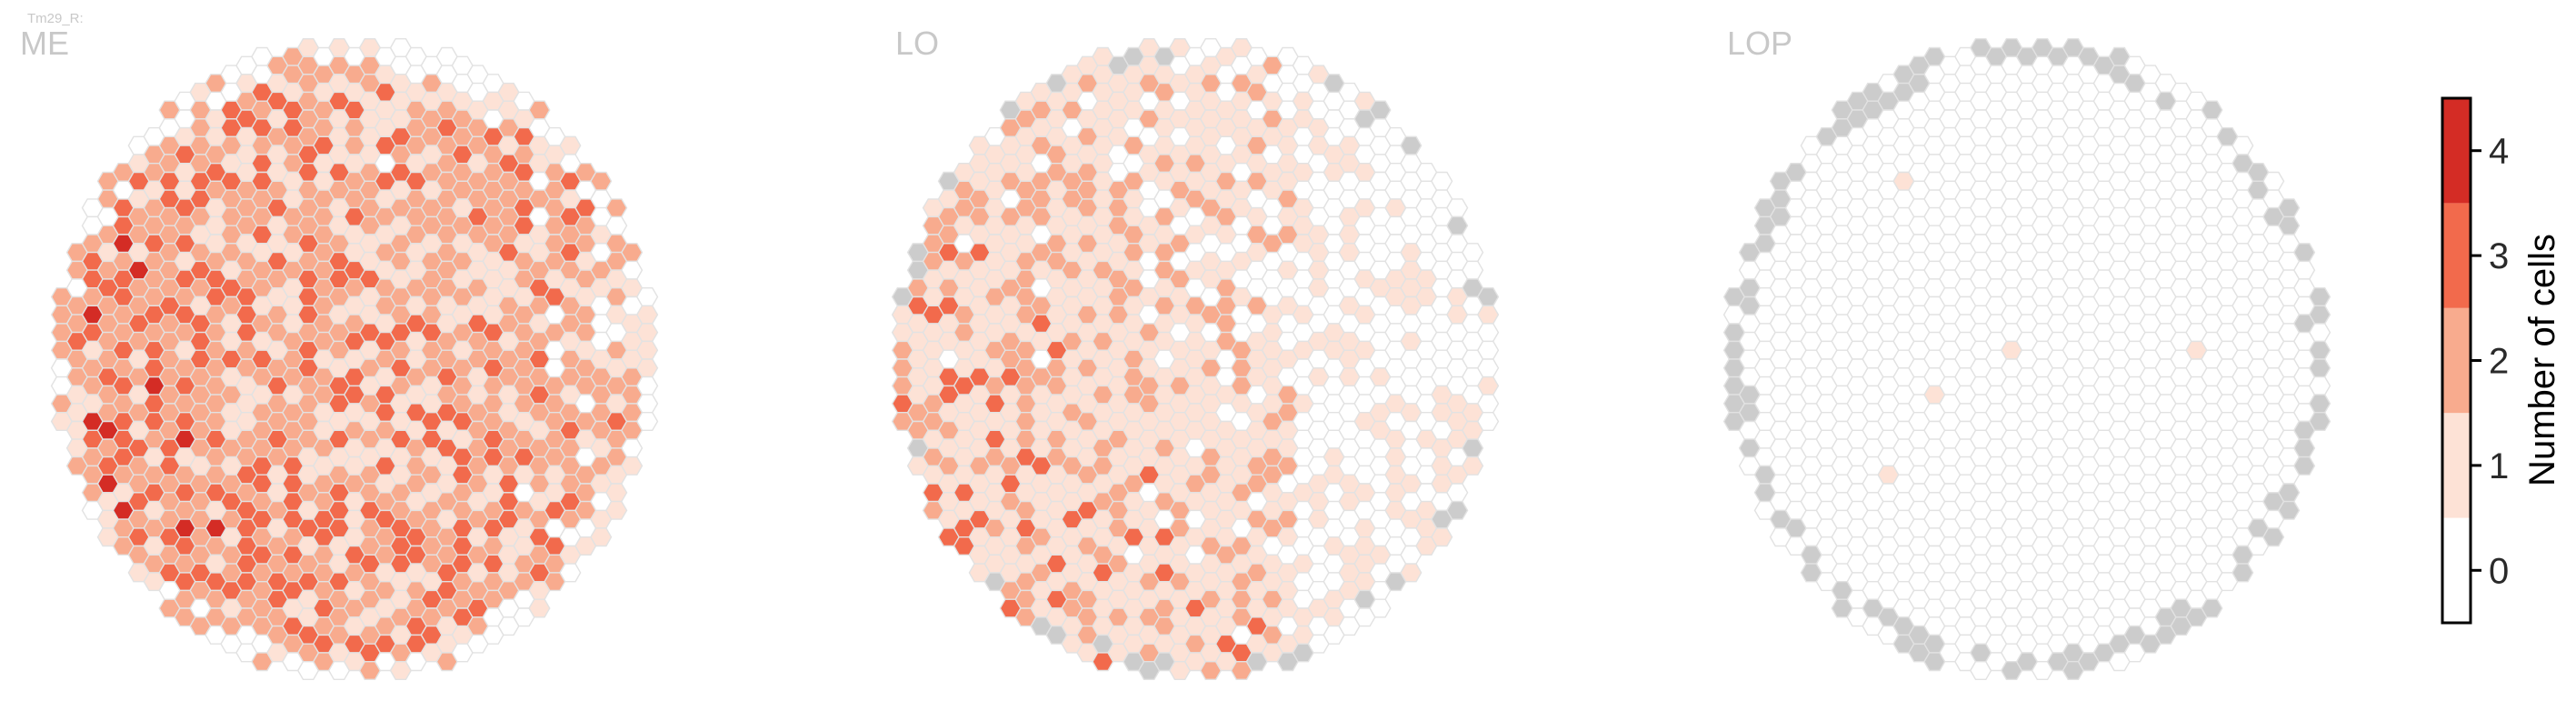  I want to click on colorbar-swatches, so click(2456, 360).